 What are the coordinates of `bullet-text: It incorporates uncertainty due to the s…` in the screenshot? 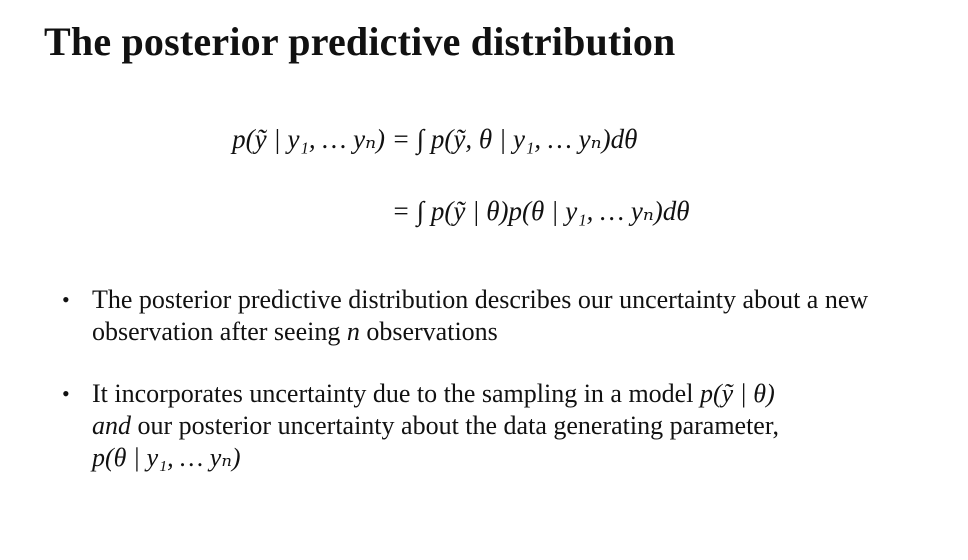 It's located at (396, 393).